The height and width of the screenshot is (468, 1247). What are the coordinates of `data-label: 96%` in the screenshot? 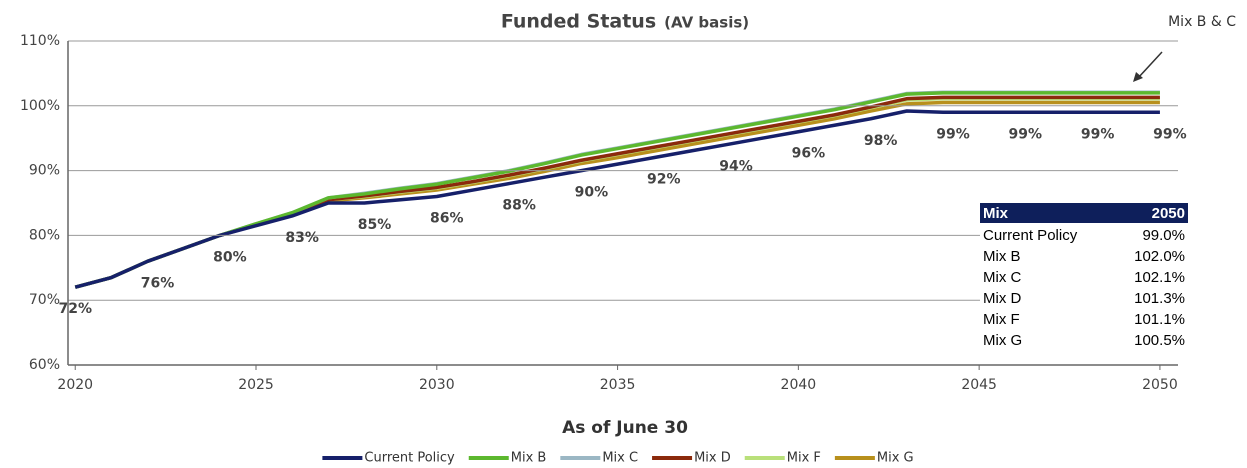 It's located at (809, 154).